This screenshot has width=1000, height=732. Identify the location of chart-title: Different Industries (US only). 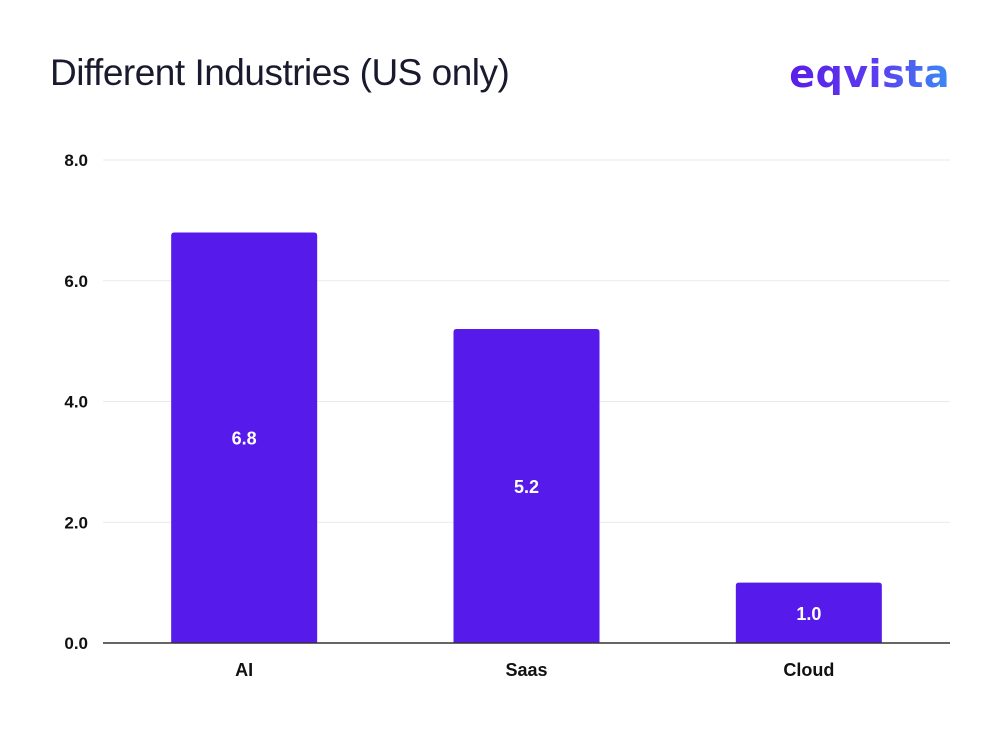
(280, 72).